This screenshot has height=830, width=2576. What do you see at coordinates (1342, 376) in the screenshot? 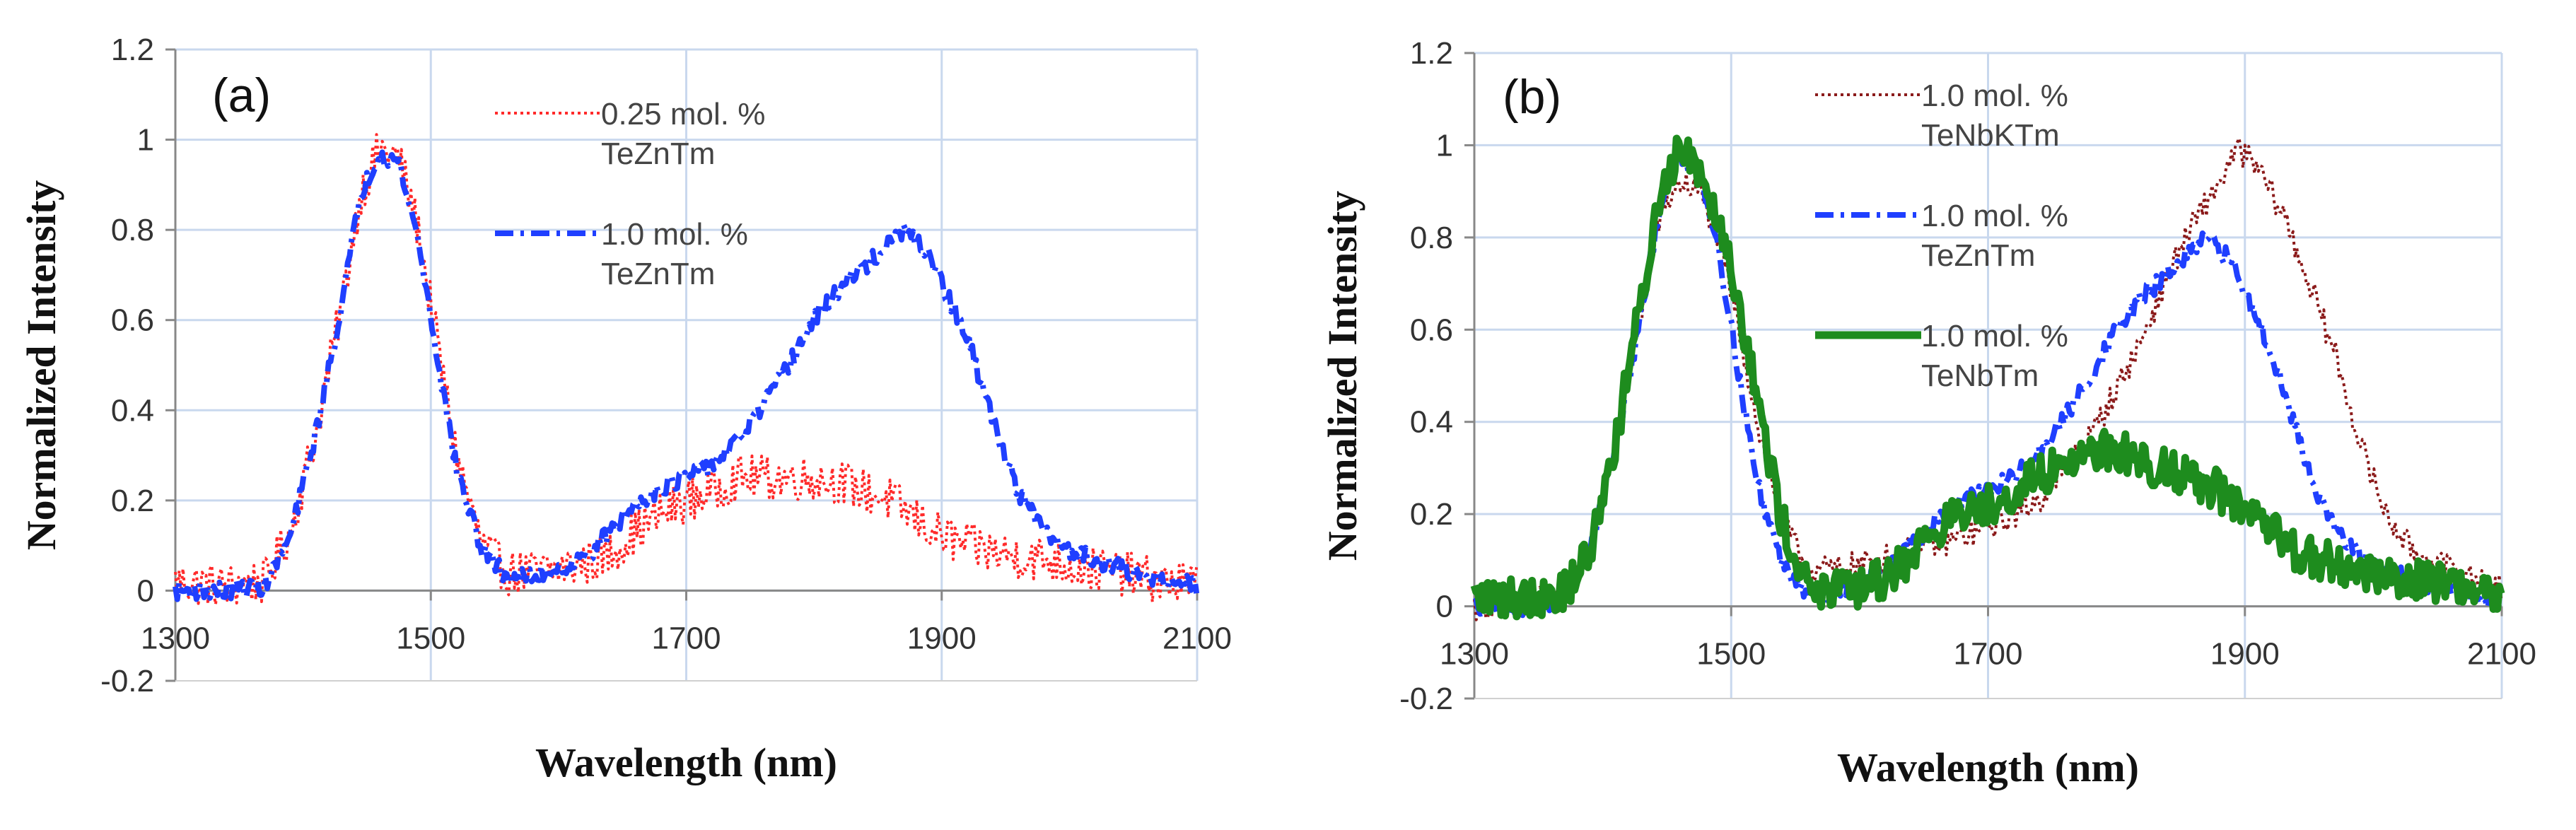
I see `panel-b-y-axis-title: Normalized Intensity` at bounding box center [1342, 376].